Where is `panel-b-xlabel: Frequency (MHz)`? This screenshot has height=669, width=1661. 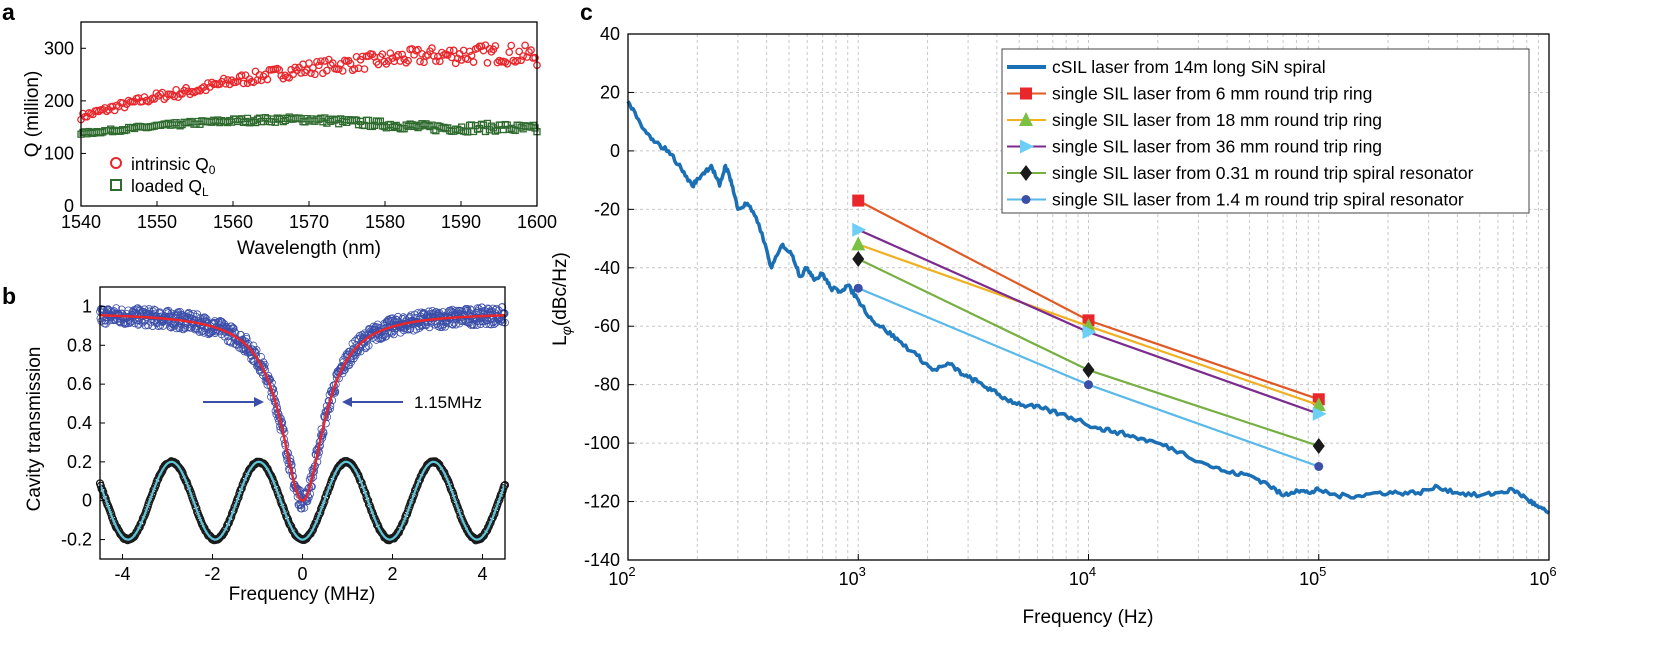 panel-b-xlabel: Frequency (MHz) is located at coordinates (302, 594).